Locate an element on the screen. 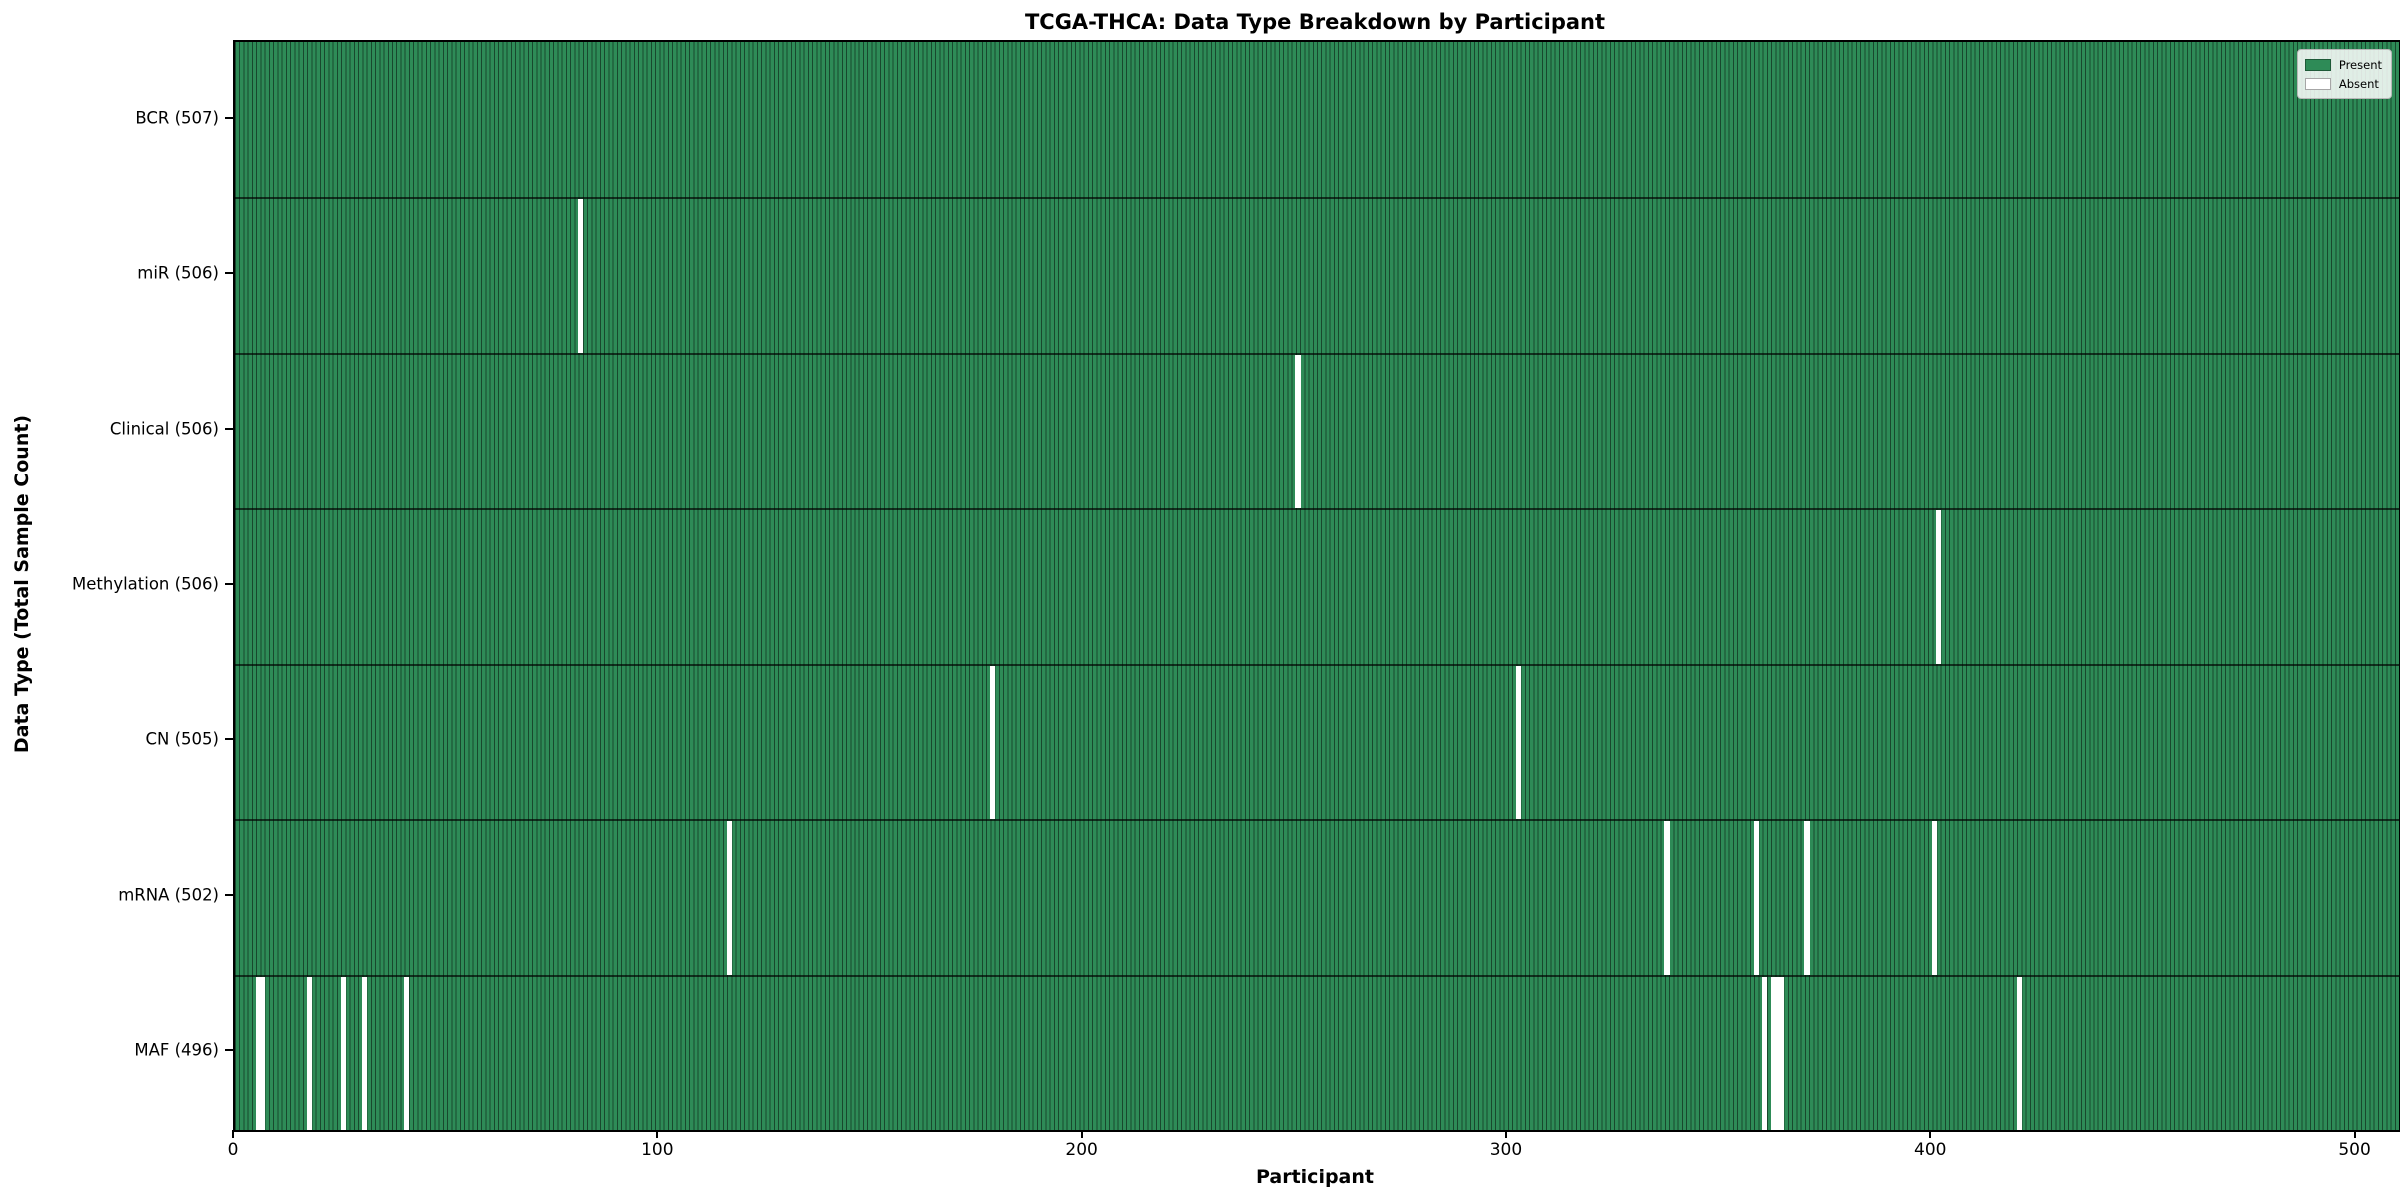  y-tick-label-maf: MAF (496) is located at coordinates (176, 1050).